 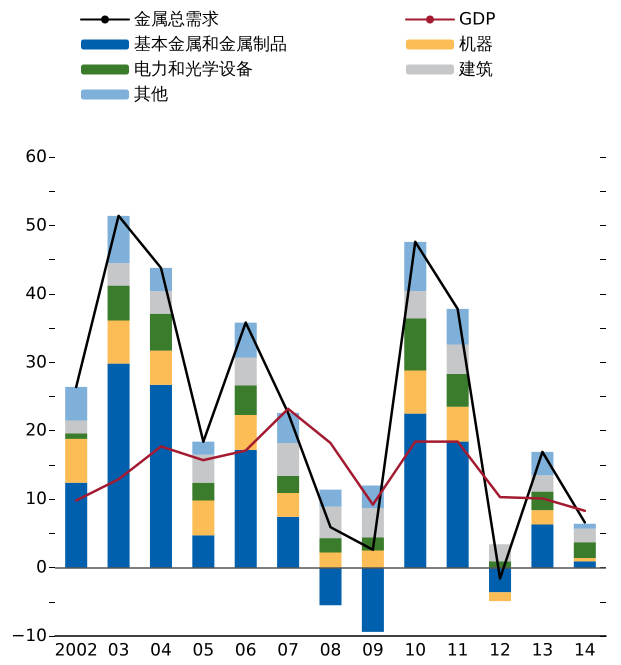 What do you see at coordinates (210, 44) in the screenshot?
I see `legend-label: 基本金属和金属制品` at bounding box center [210, 44].